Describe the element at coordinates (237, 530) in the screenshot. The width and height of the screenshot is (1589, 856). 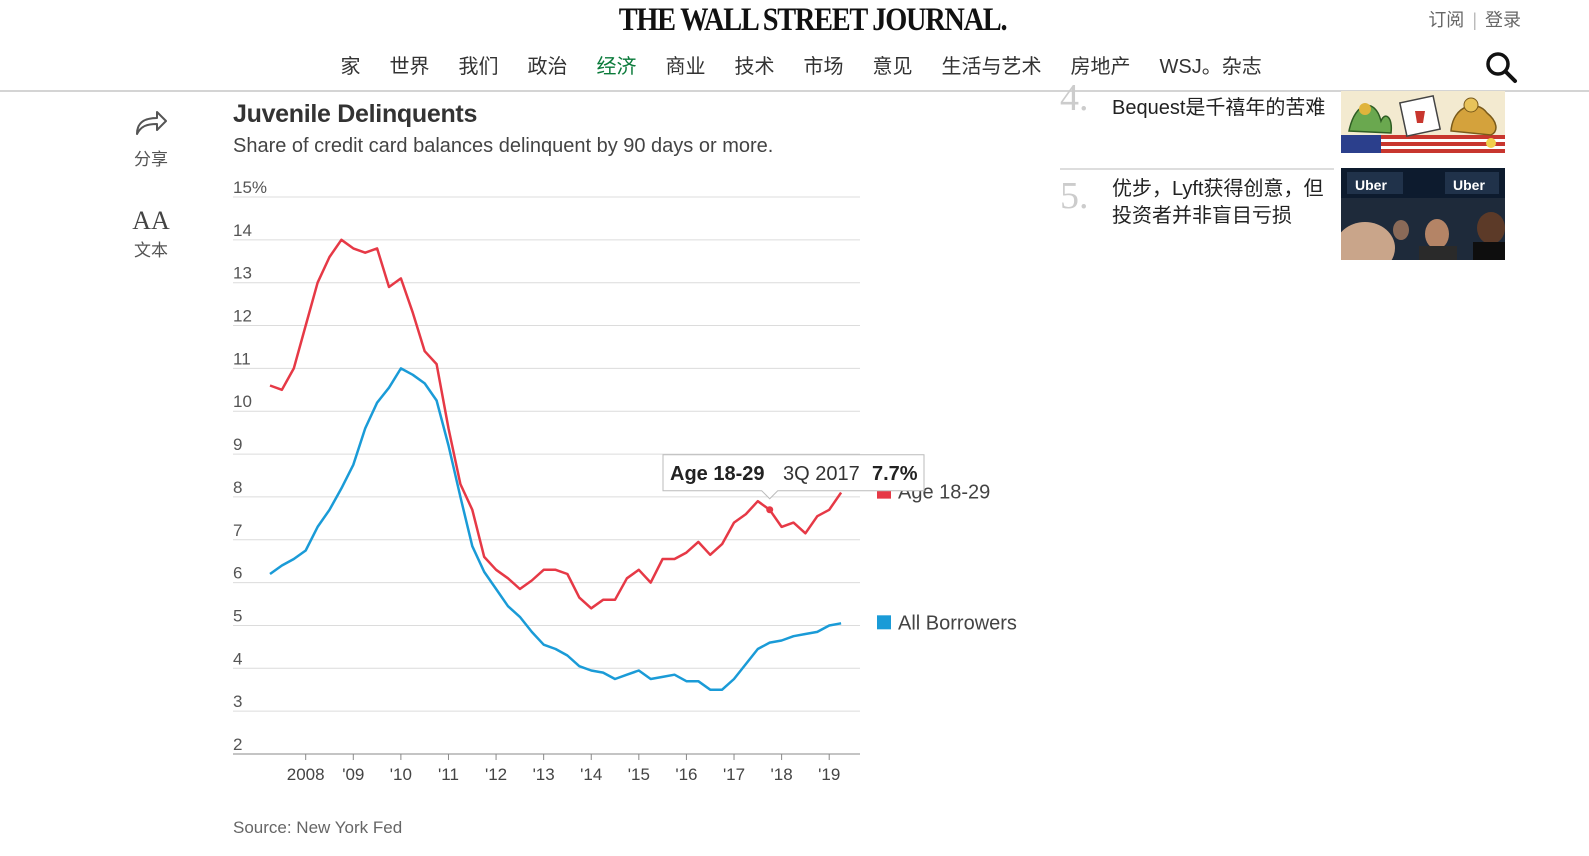
I see `y-tick-label: 7` at that location.